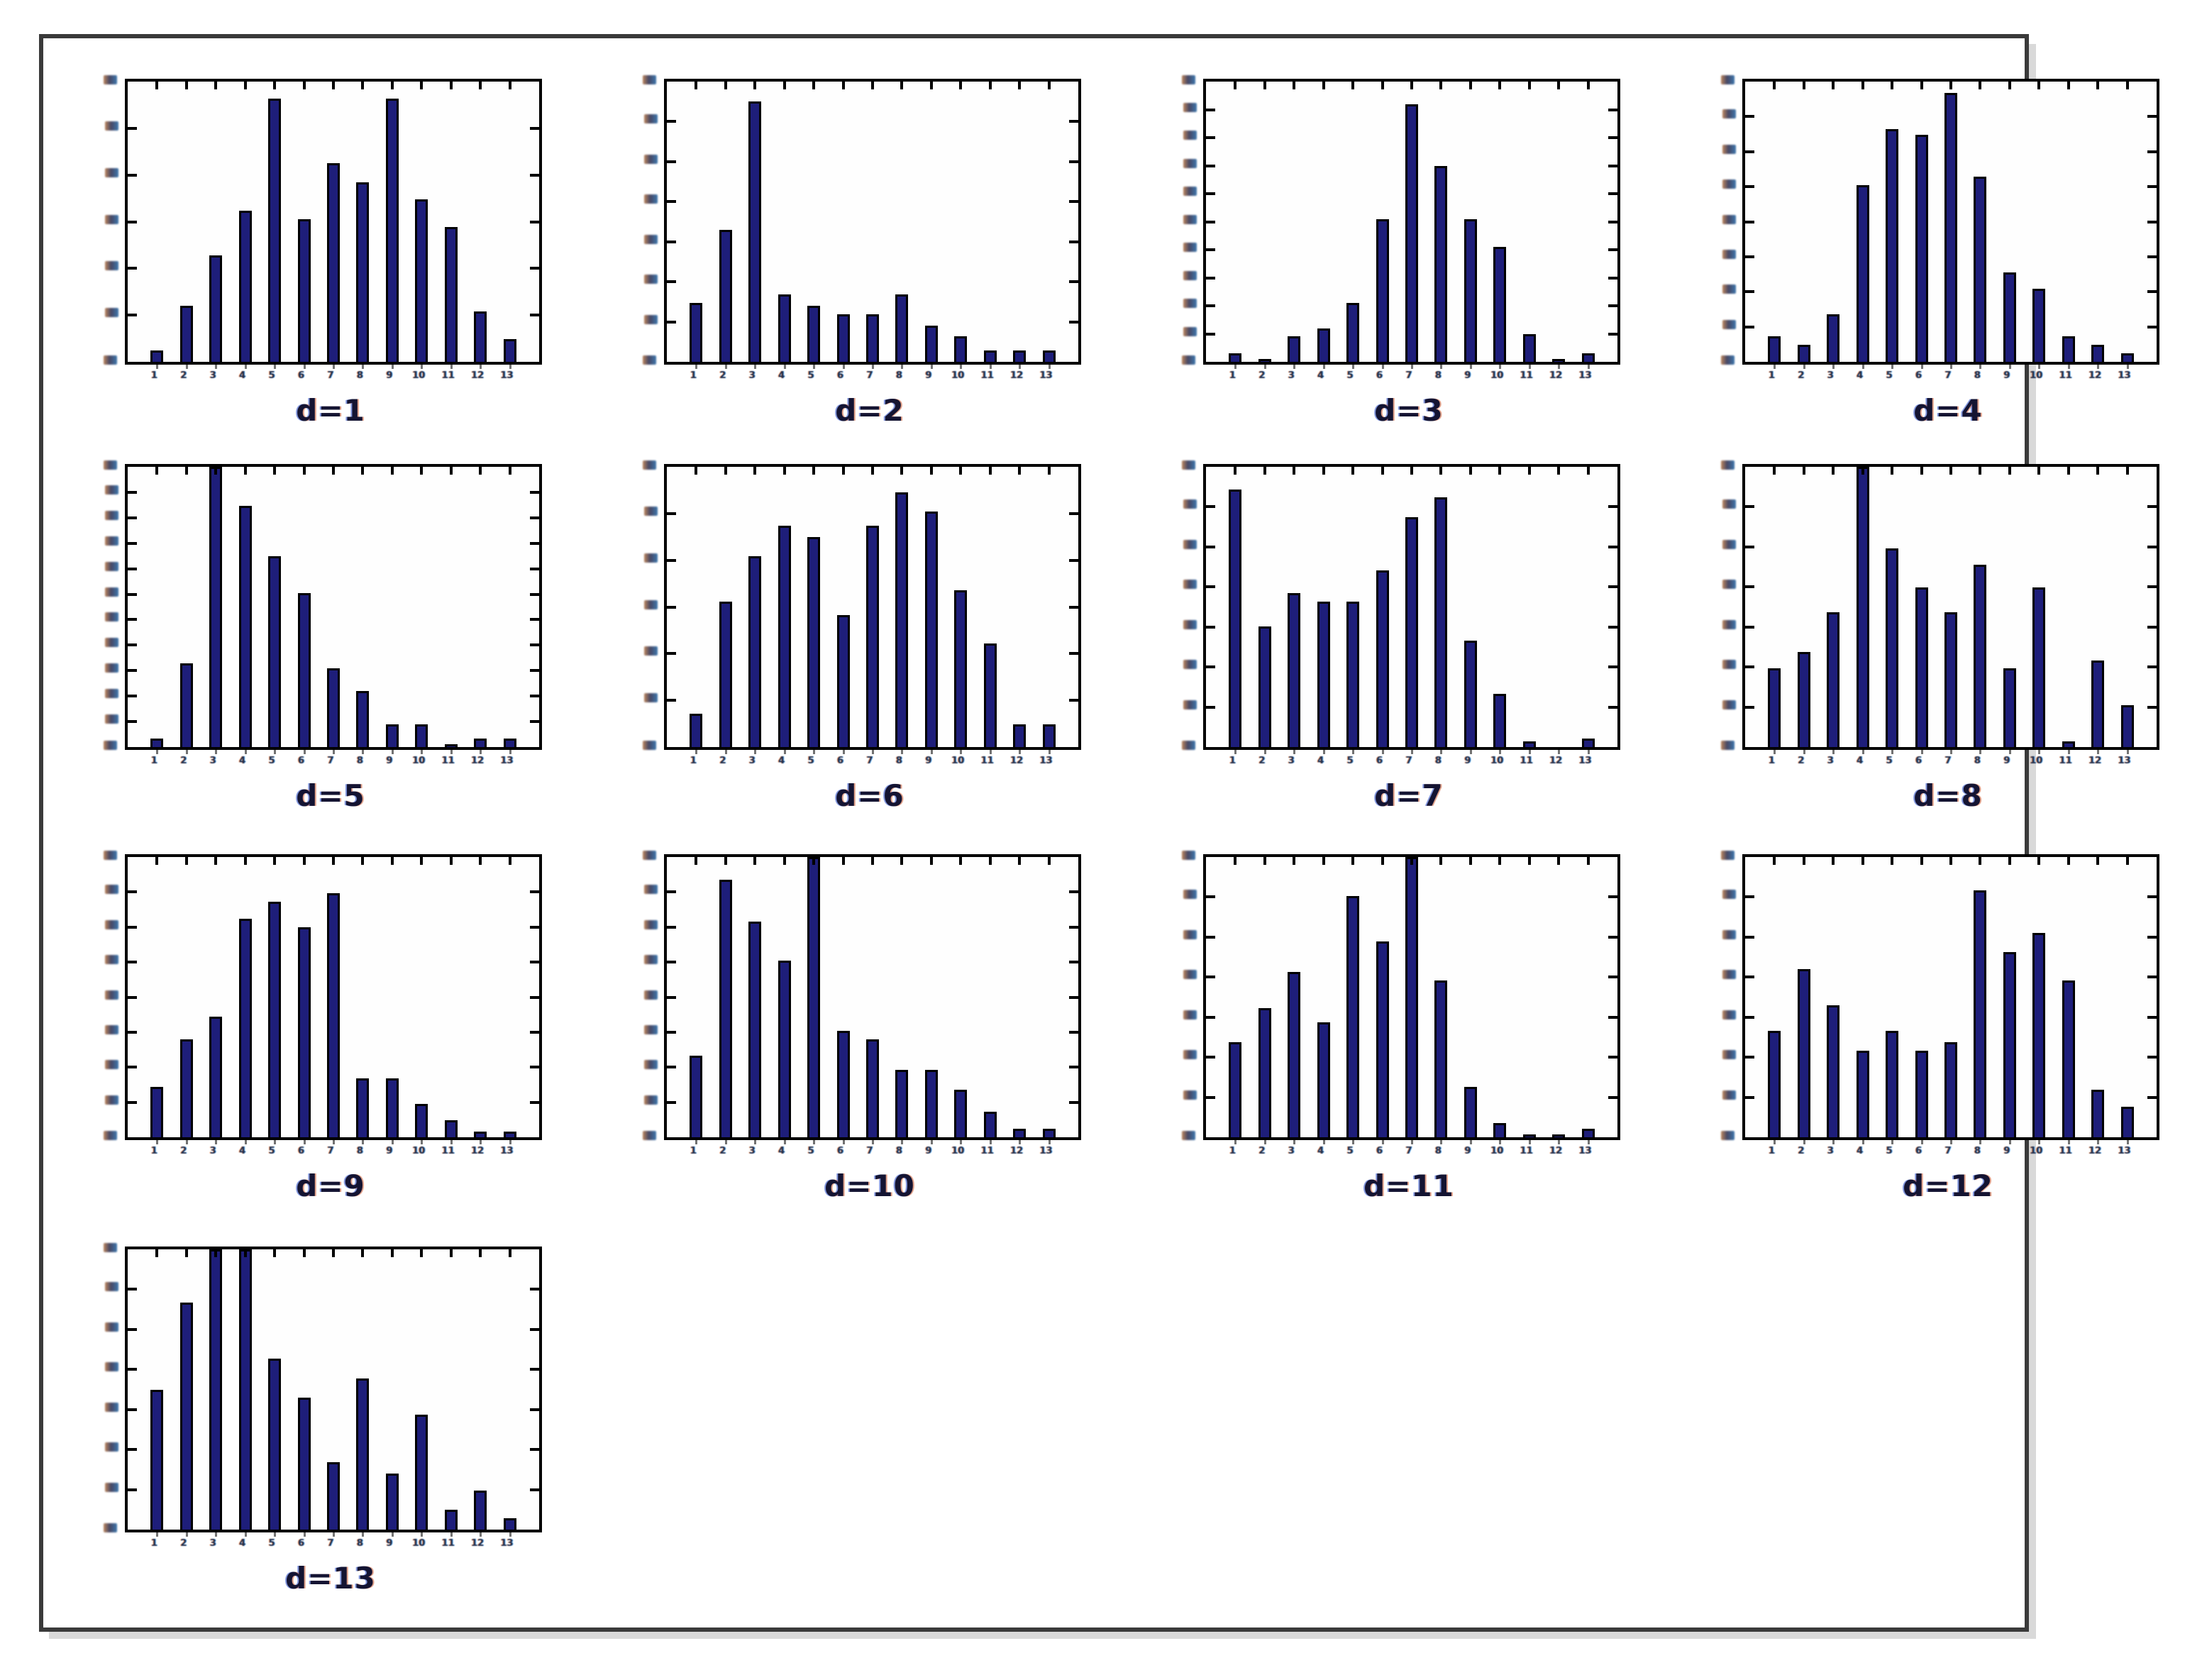 The height and width of the screenshot is (1680, 2202). What do you see at coordinates (301, 761) in the screenshot?
I see `x-tick-label: 6` at bounding box center [301, 761].